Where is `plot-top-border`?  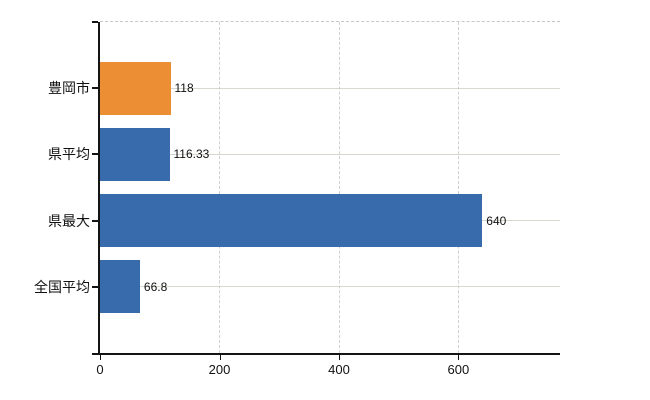 plot-top-border is located at coordinates (330, 21).